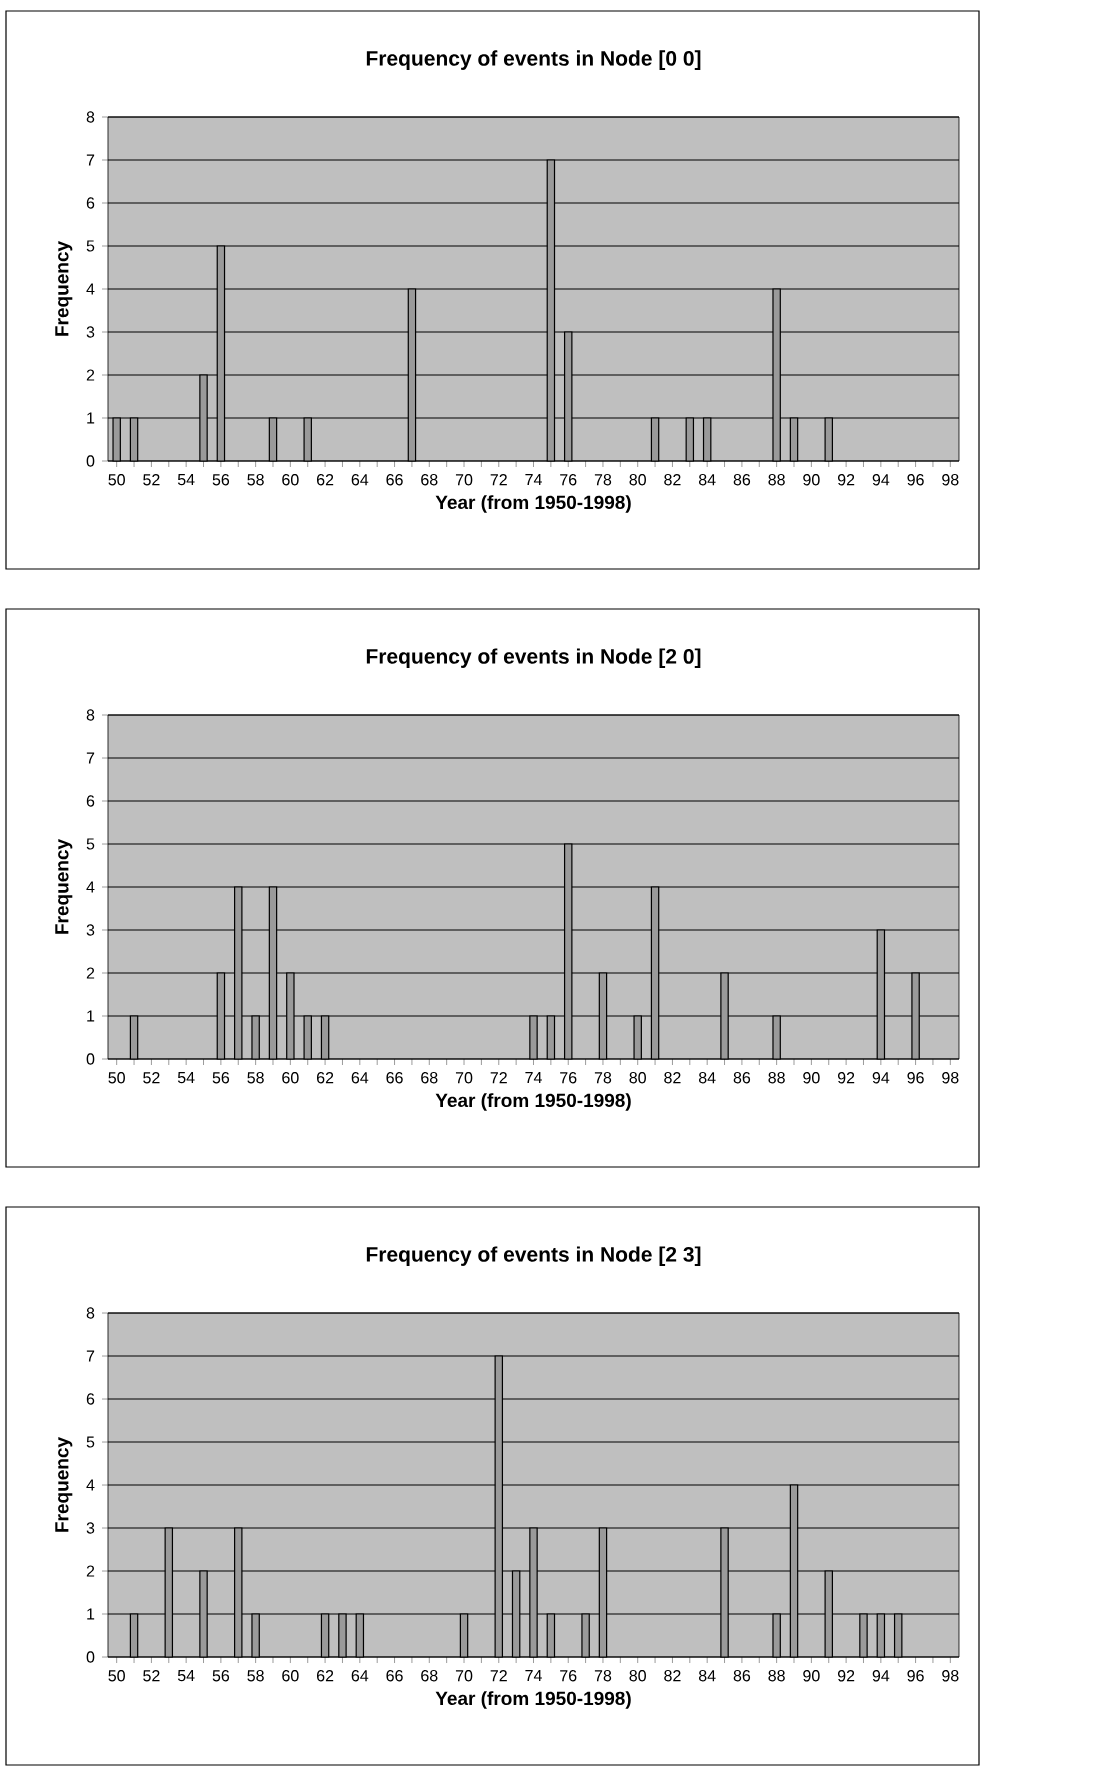 Image resolution: width=1111 pixels, height=1785 pixels. I want to click on chart-title: Frequency of events in Node [2 0], so click(533, 658).